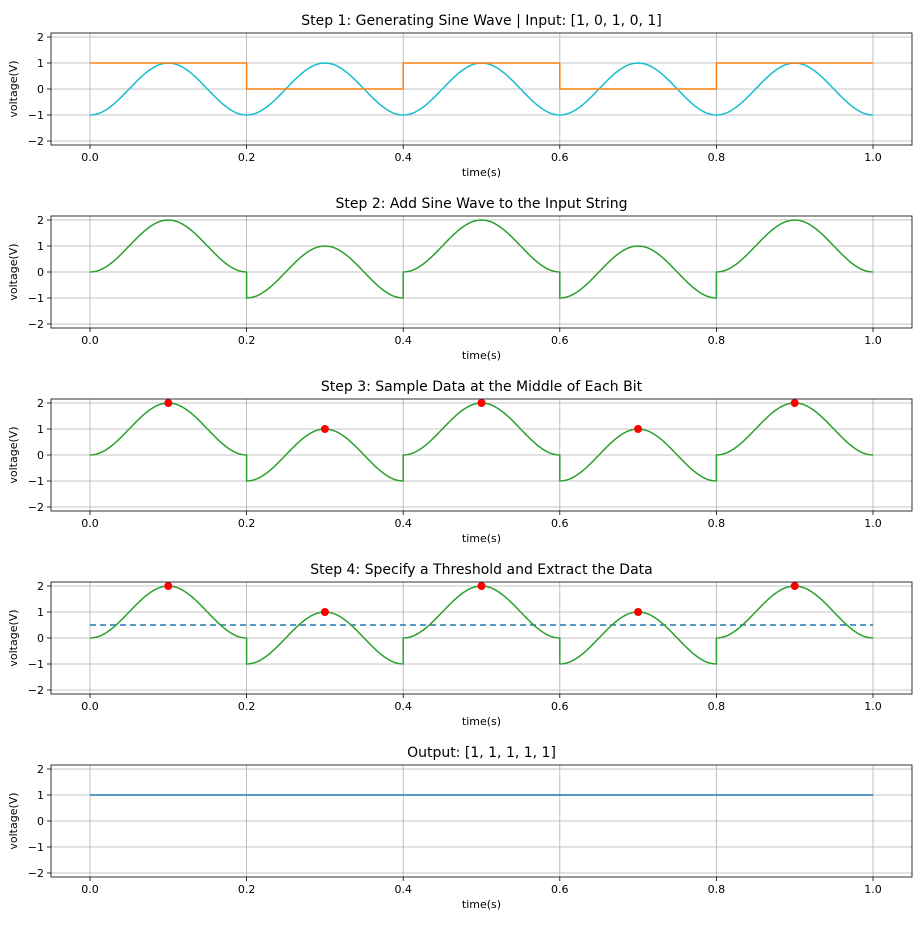  Describe the element at coordinates (481, 76) in the screenshot. I see `series-line-step` at that location.